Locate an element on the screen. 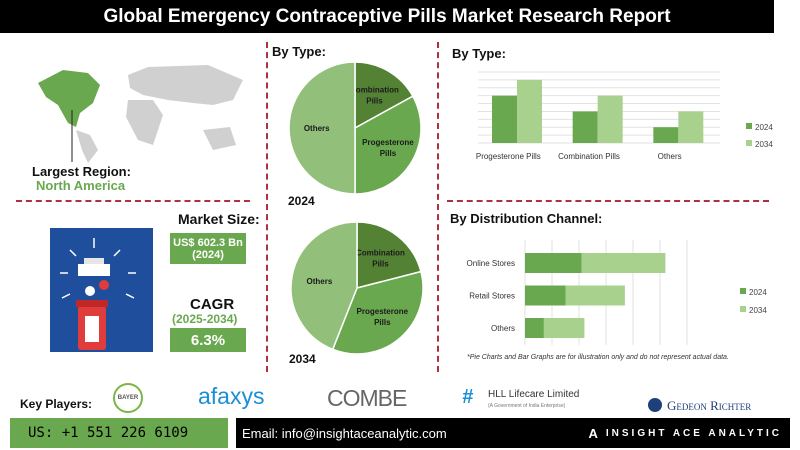  category-label: Online Stores is located at coordinates (491, 263).